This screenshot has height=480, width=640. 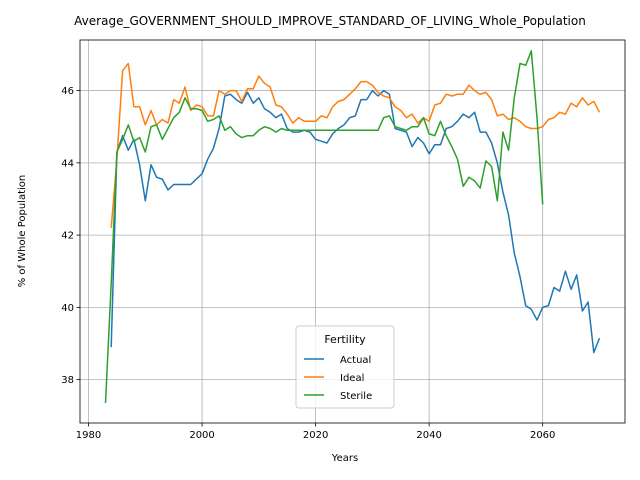 What do you see at coordinates (345, 339) in the screenshot?
I see `legend-title: Fertility` at bounding box center [345, 339].